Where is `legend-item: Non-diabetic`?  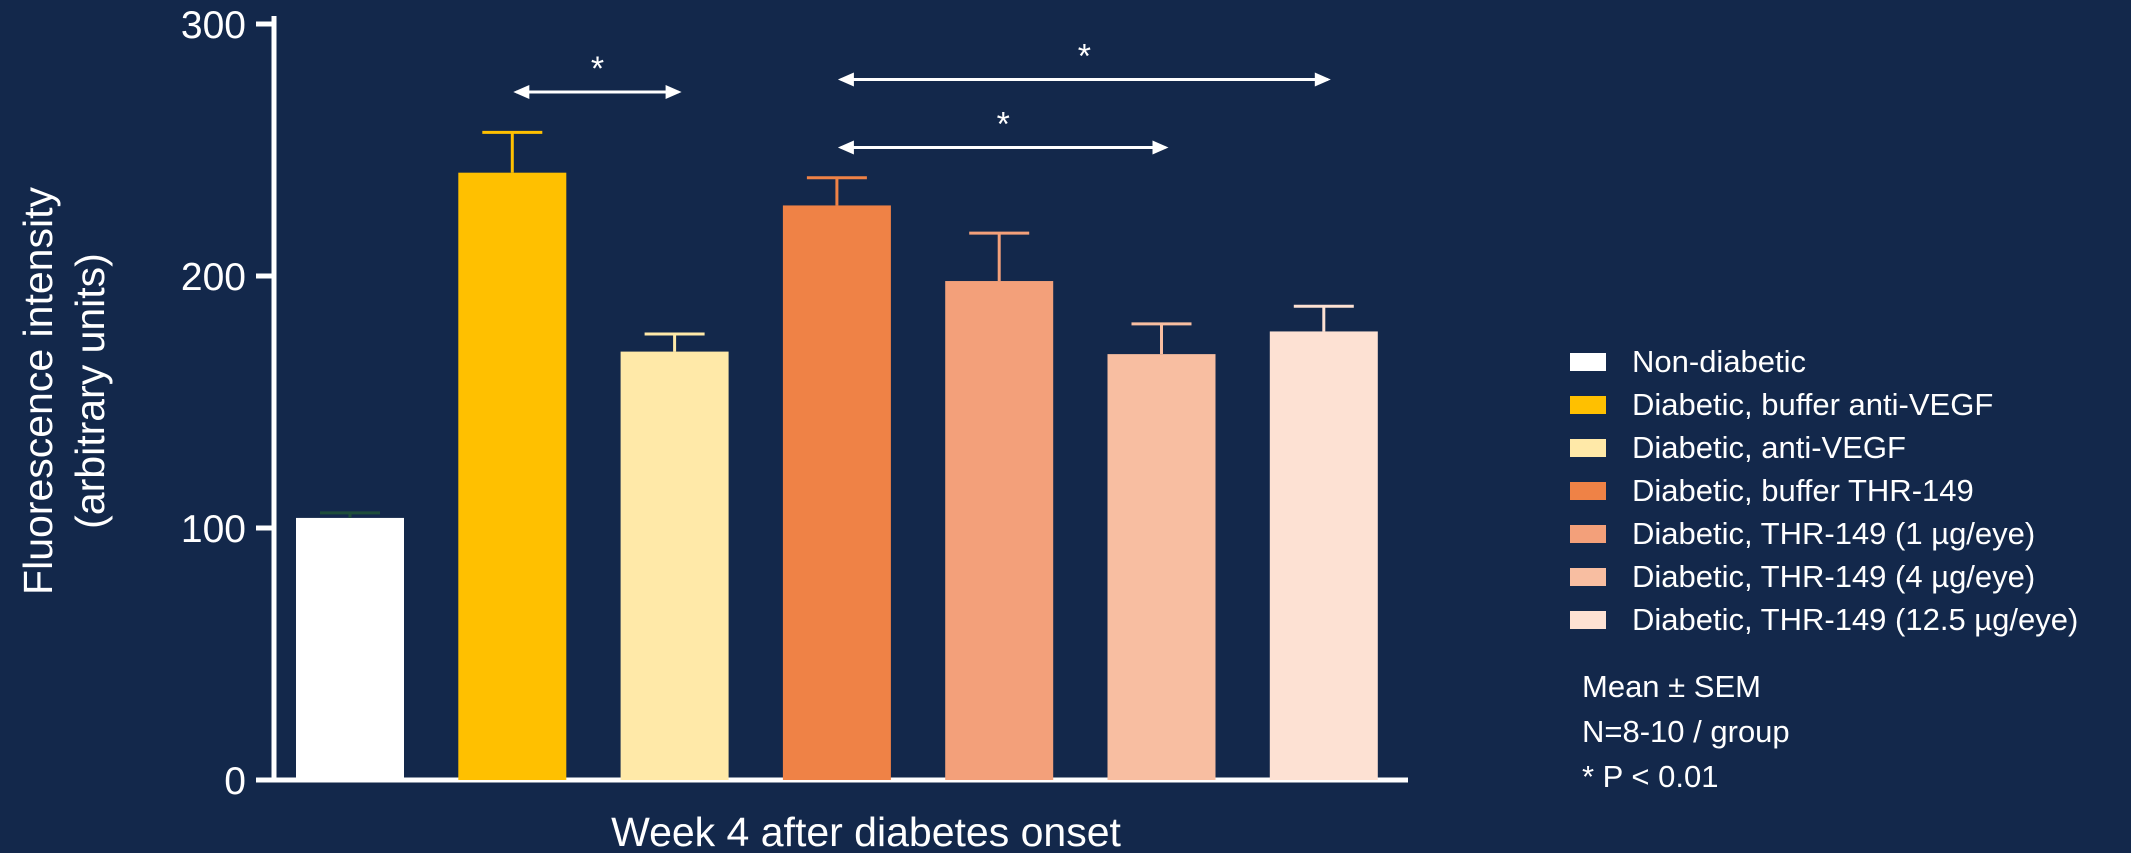 legend-item: Non-diabetic is located at coordinates (1824, 361).